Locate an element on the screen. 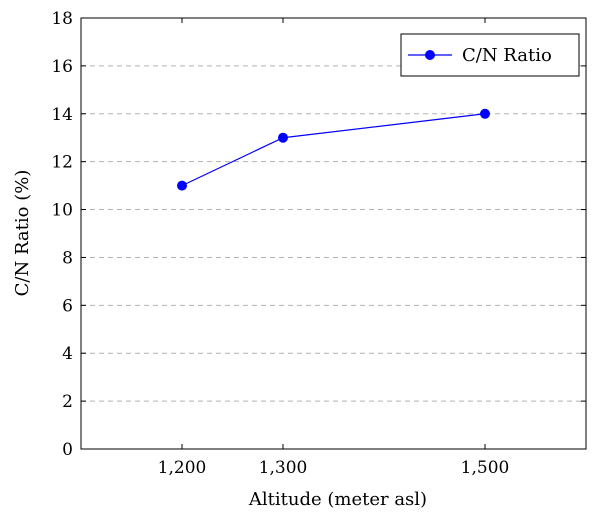 Image resolution: width=596 pixels, height=516 pixels. x-tick-label: 1,500 is located at coordinates (485, 468).